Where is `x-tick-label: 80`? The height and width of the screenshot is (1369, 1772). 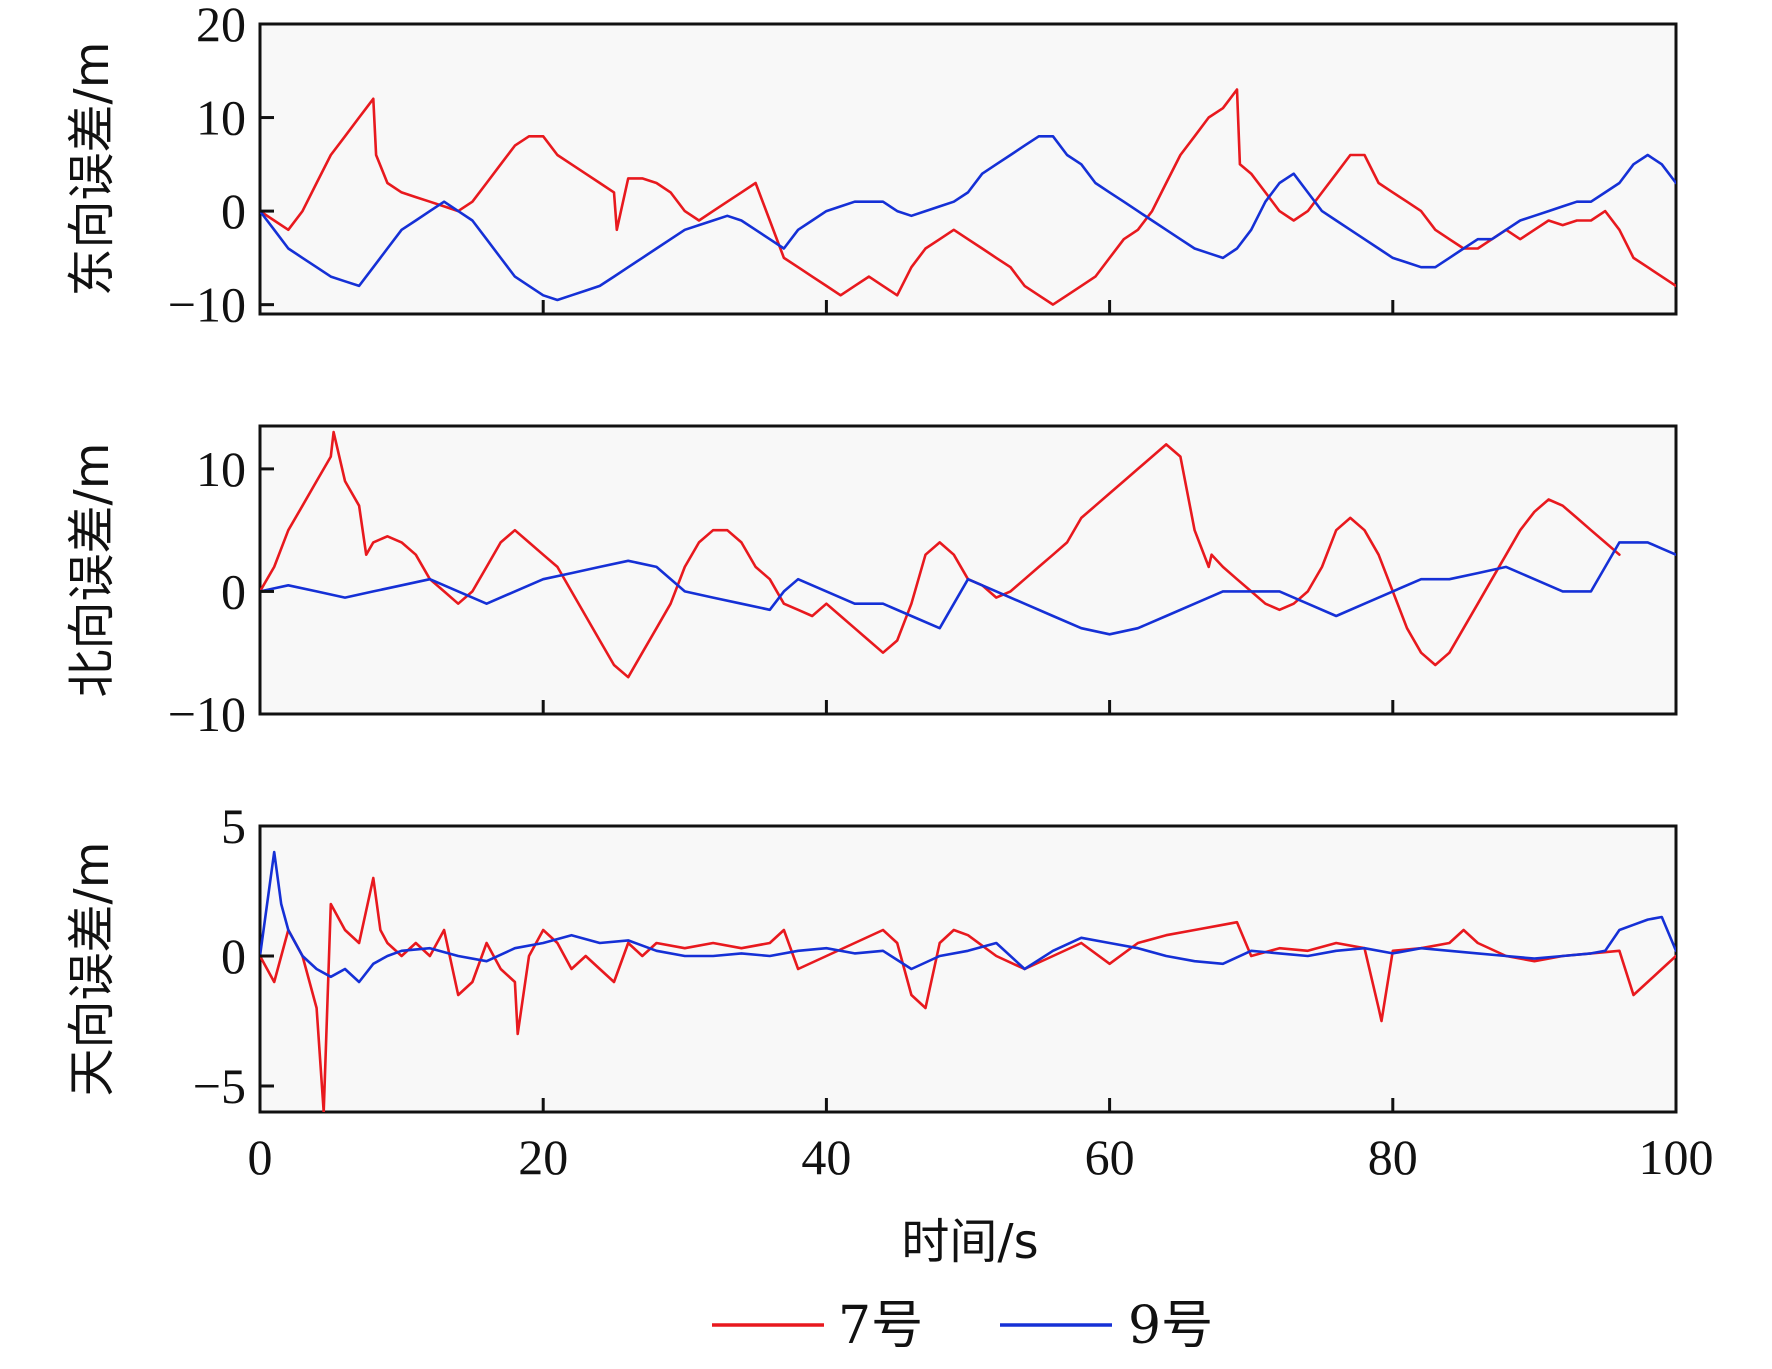 x-tick-label: 80 is located at coordinates (1393, 1157).